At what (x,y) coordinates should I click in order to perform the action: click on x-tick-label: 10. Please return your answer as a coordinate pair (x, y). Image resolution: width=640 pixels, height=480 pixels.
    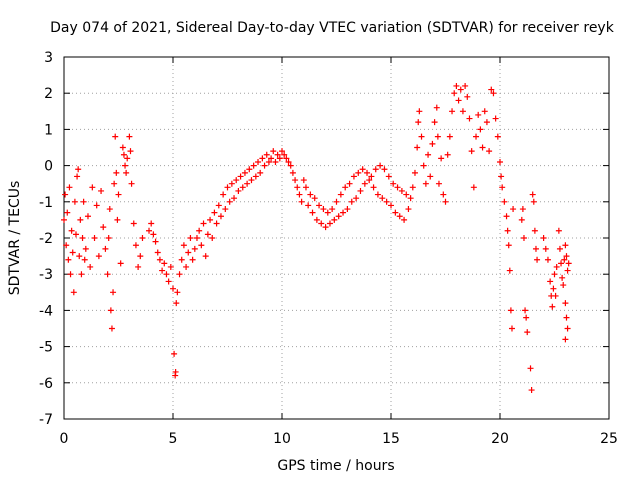
    Looking at the image, I should click on (282, 439).